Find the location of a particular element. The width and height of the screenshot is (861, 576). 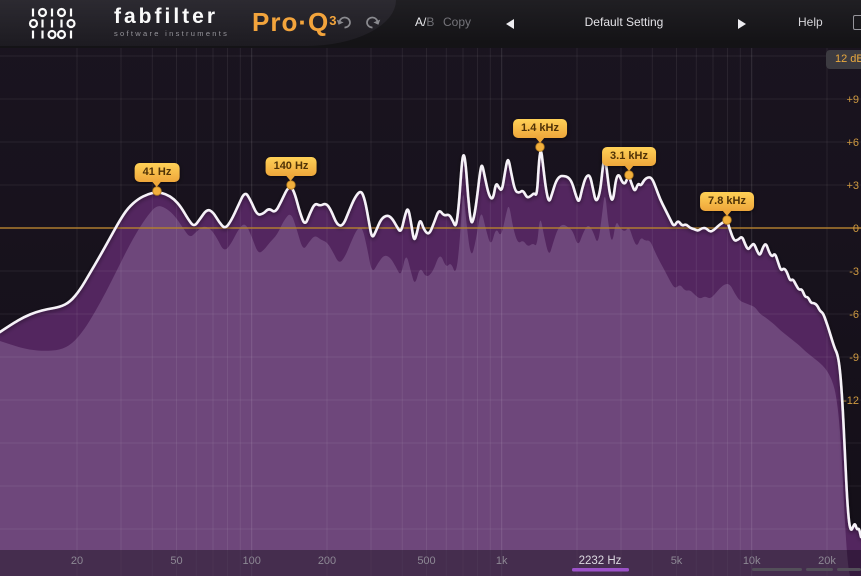

freq-label-500: 500 is located at coordinates (426, 561).